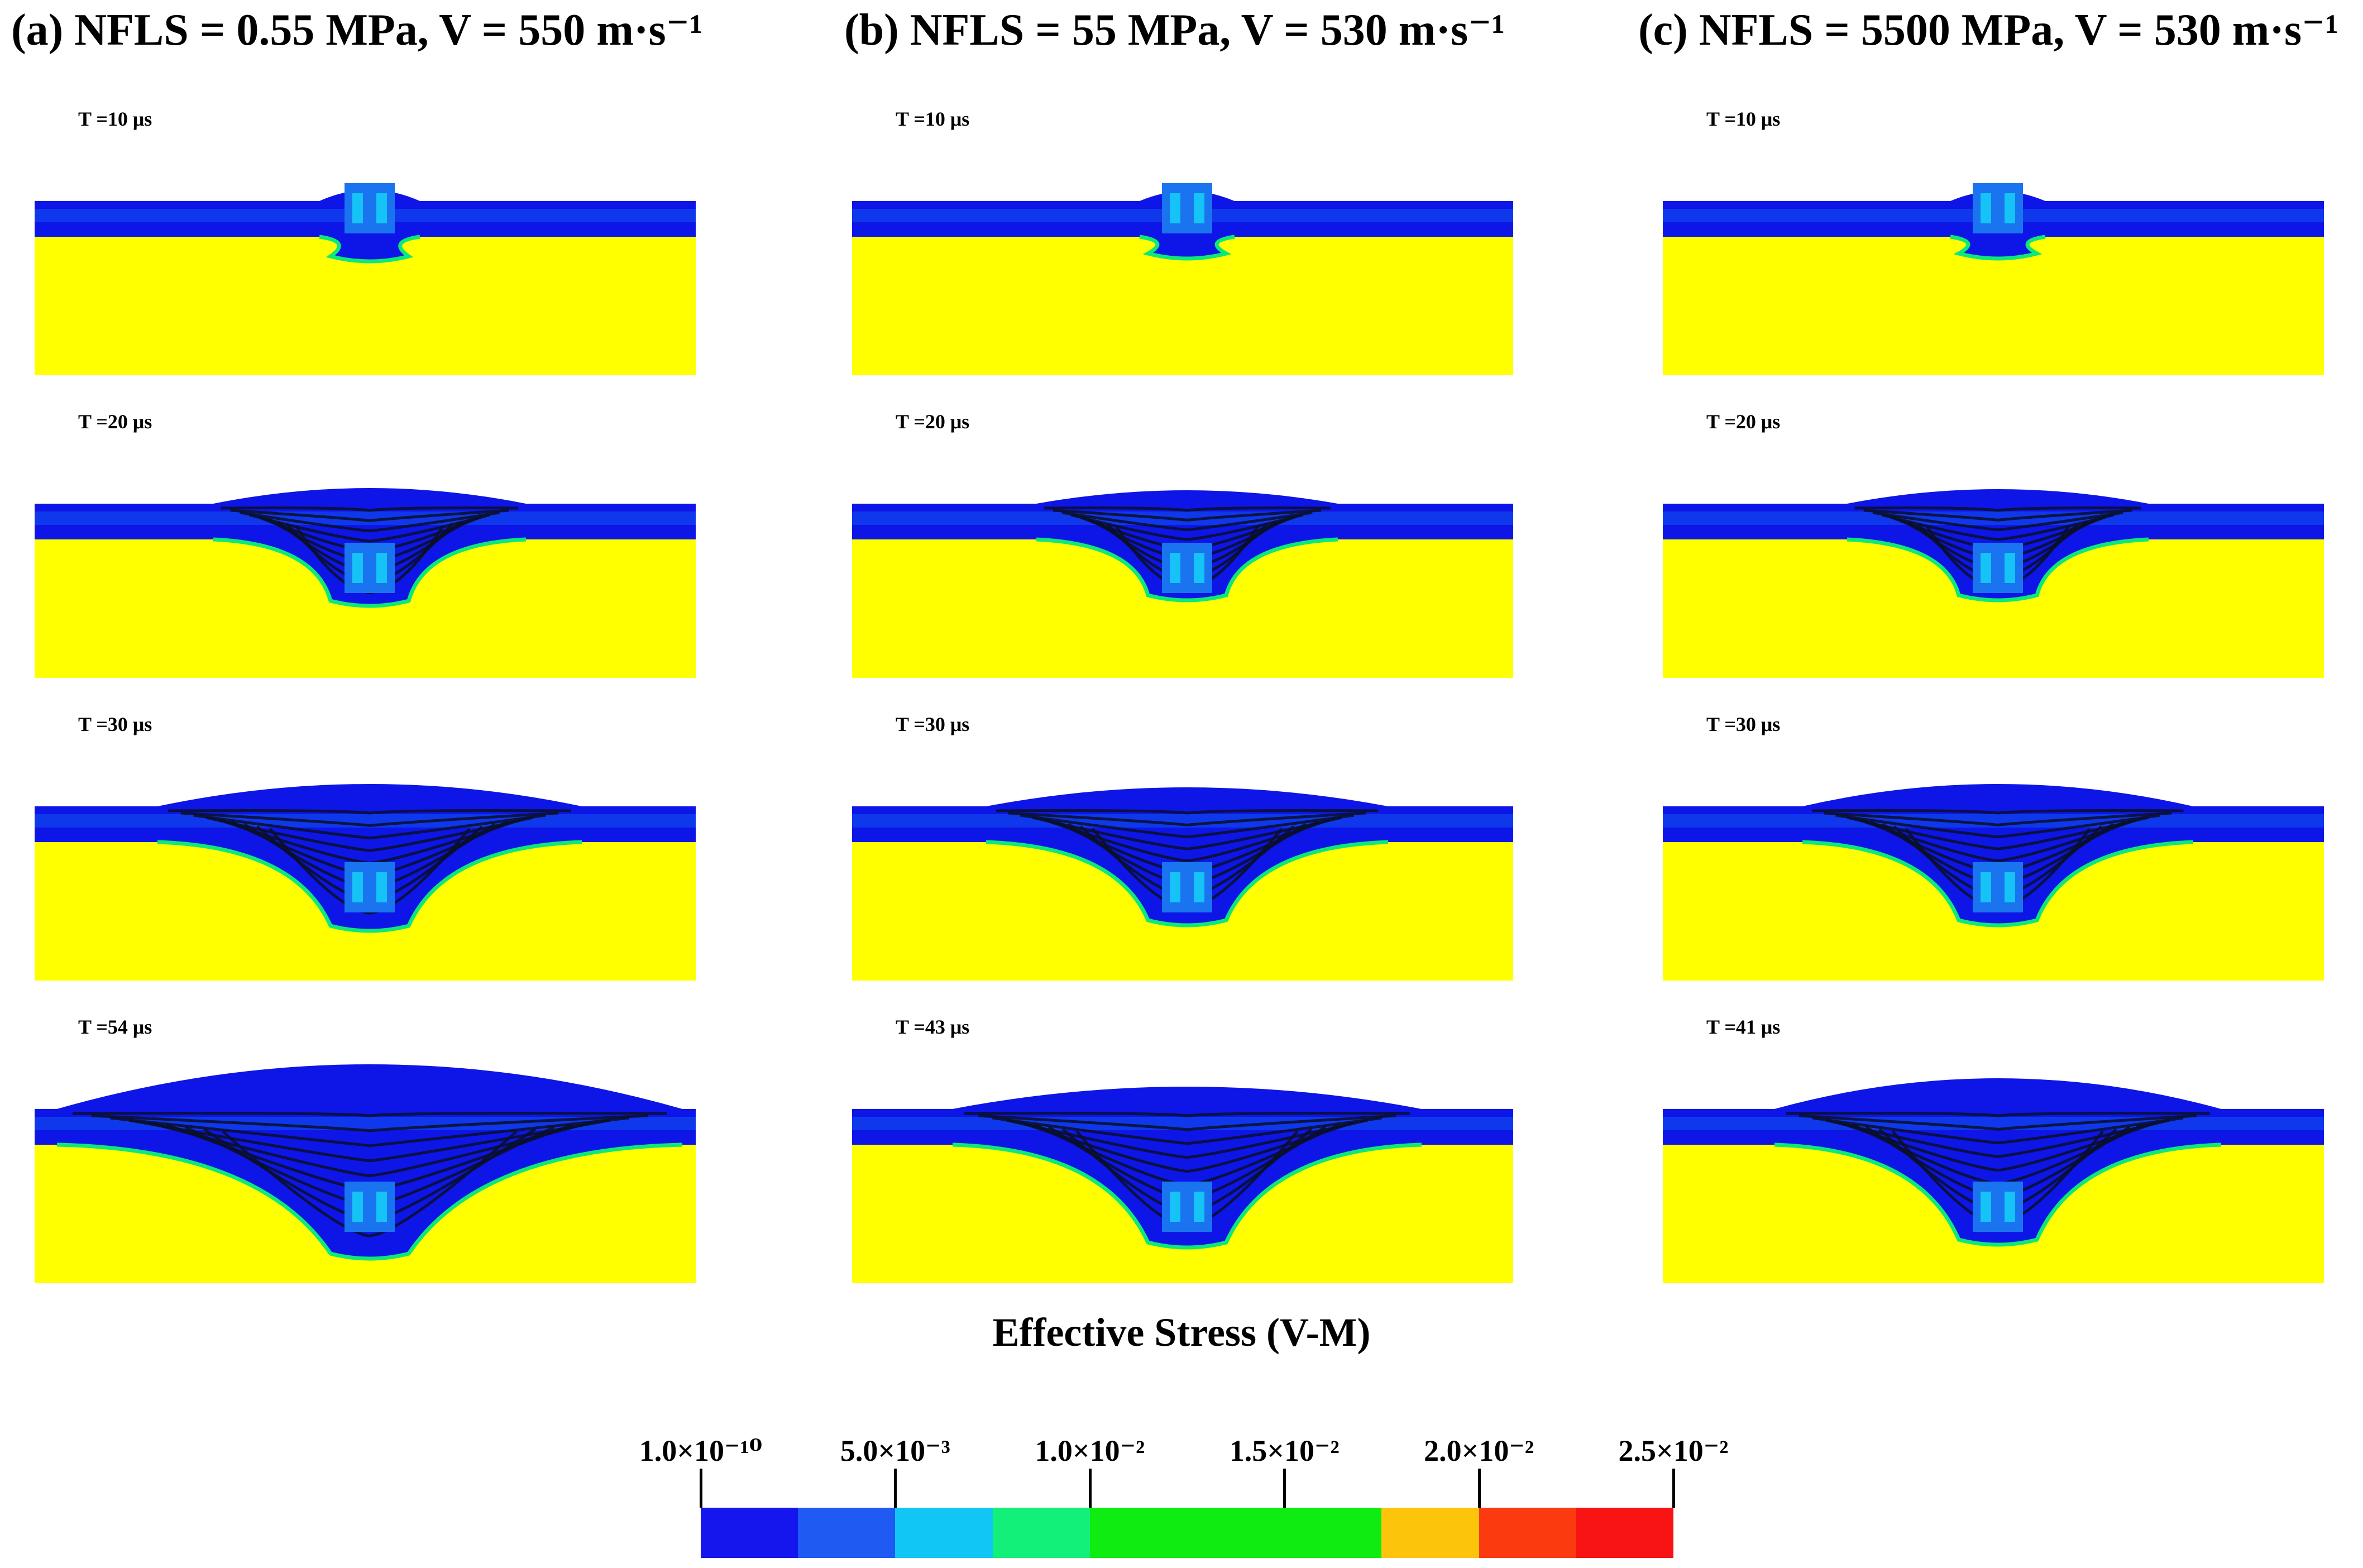  What do you see at coordinates (1181, 1332) in the screenshot?
I see `legend-title: Effective Stress (V-M)` at bounding box center [1181, 1332].